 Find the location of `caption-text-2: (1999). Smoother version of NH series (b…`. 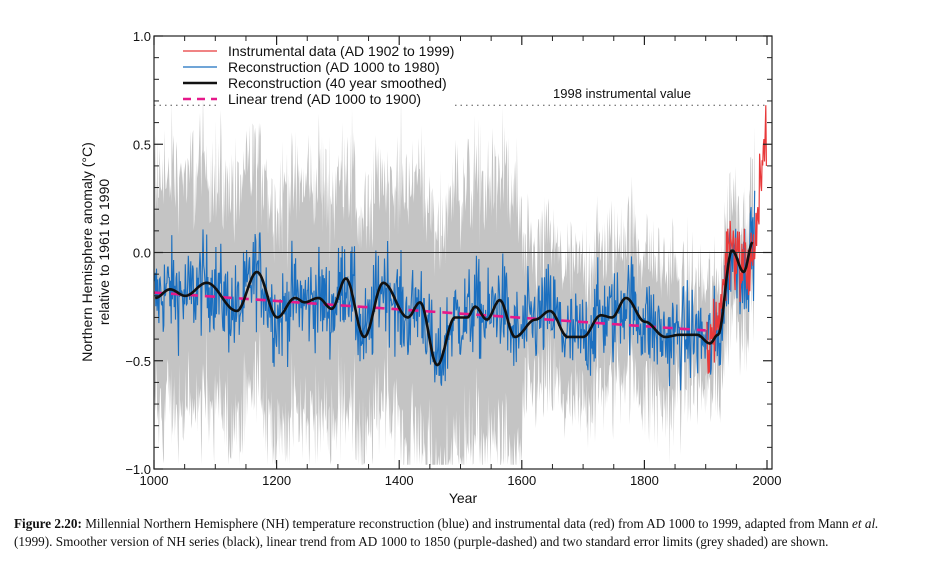

caption-text-2: (1999). Smoother version of NH series (b… is located at coordinates (421, 541).